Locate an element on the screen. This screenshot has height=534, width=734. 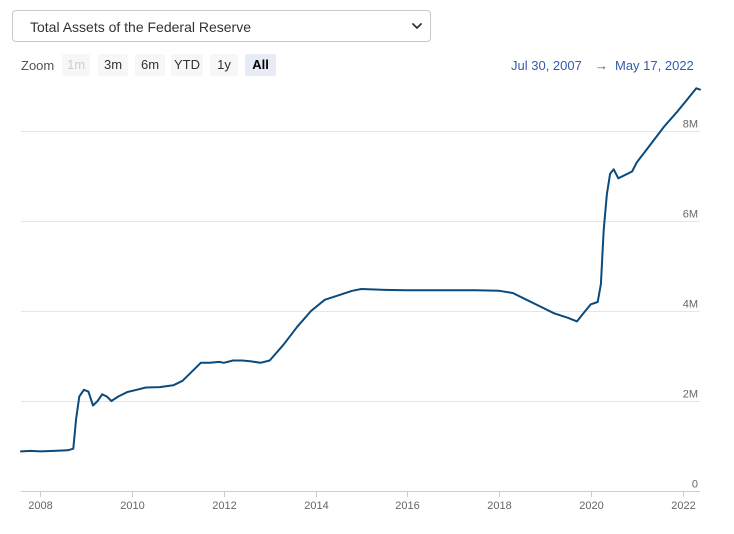
x-tick-label: 2022 is located at coordinates (683, 506).